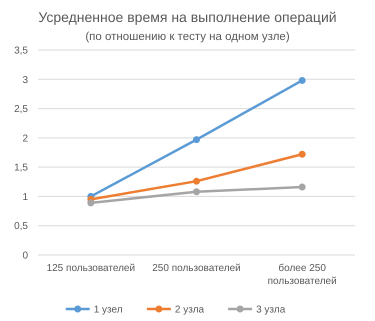 This screenshot has height=321, width=375. What do you see at coordinates (21, 226) in the screenshot?
I see `y-tick-label: 0,5` at bounding box center [21, 226].